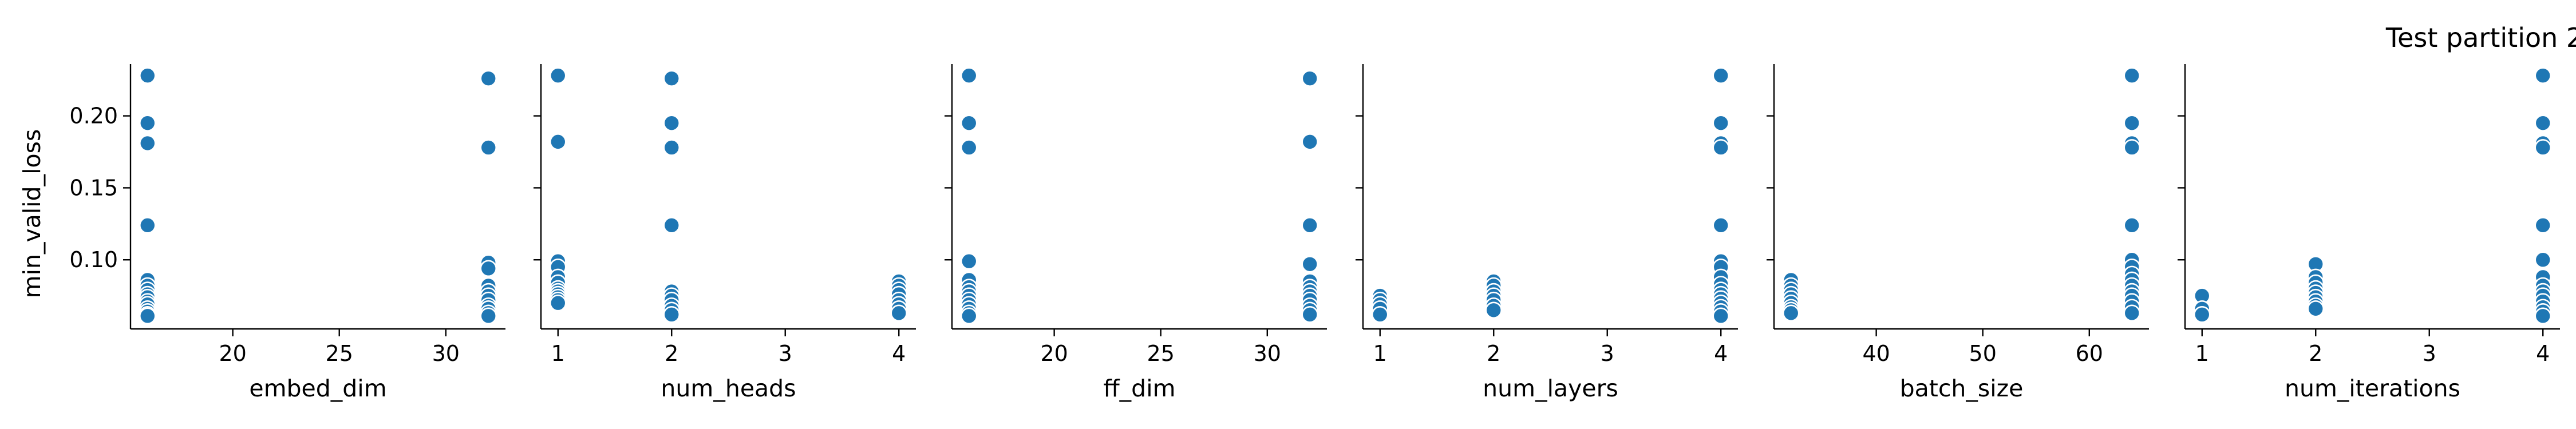  Describe the element at coordinates (2369, 233) in the screenshot. I see `panel-num_iterations: 1 2 3 4 num_iterations` at that location.